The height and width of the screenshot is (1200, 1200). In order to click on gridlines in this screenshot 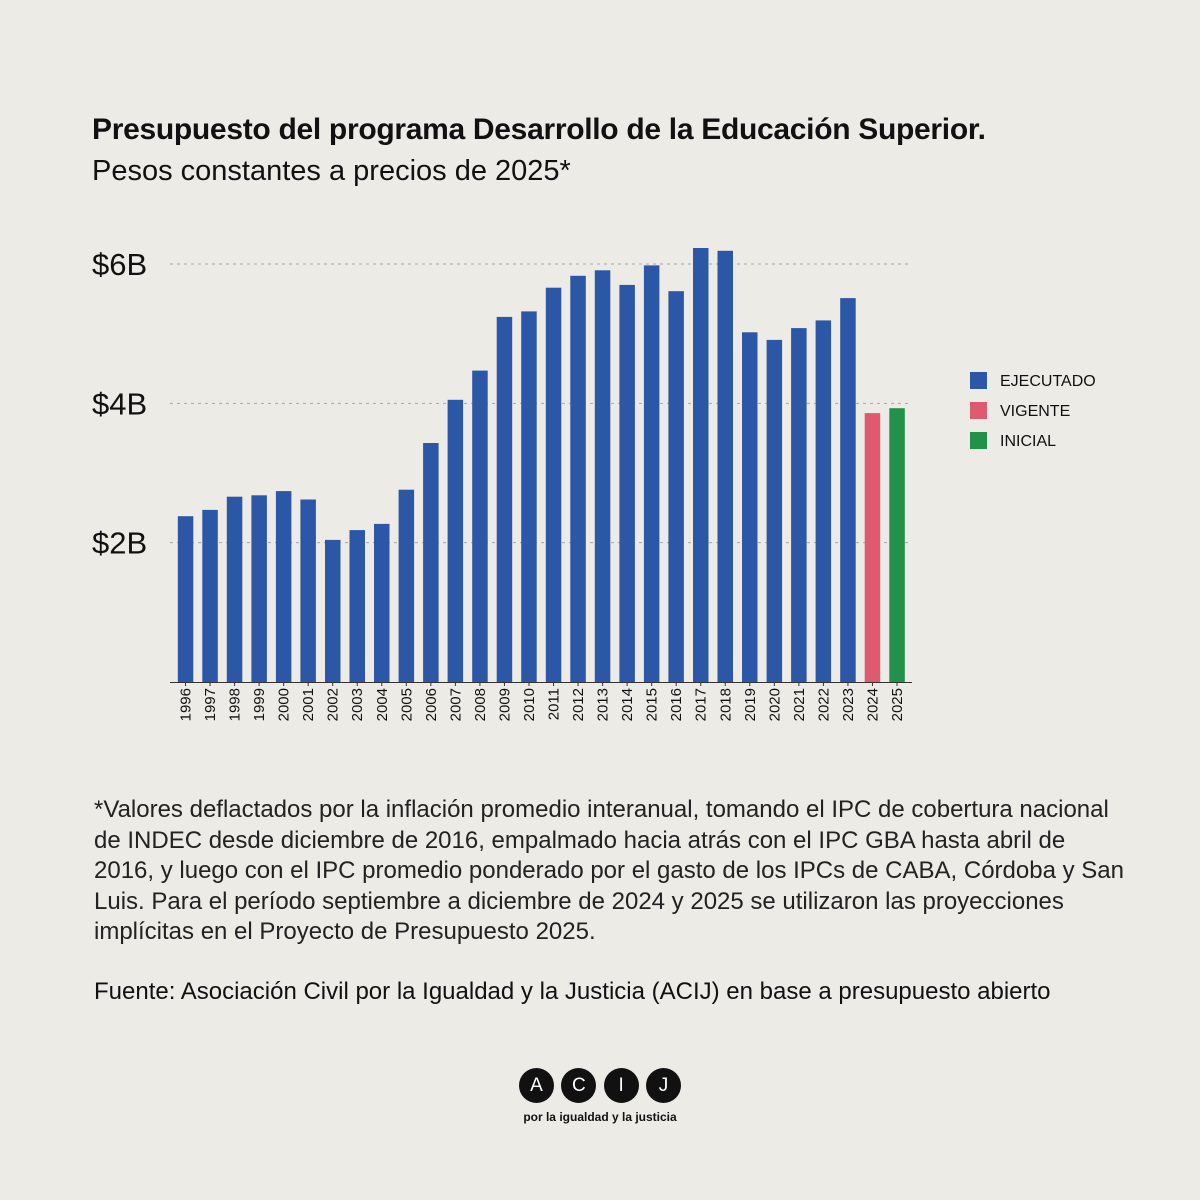, I will do `click(541, 403)`.